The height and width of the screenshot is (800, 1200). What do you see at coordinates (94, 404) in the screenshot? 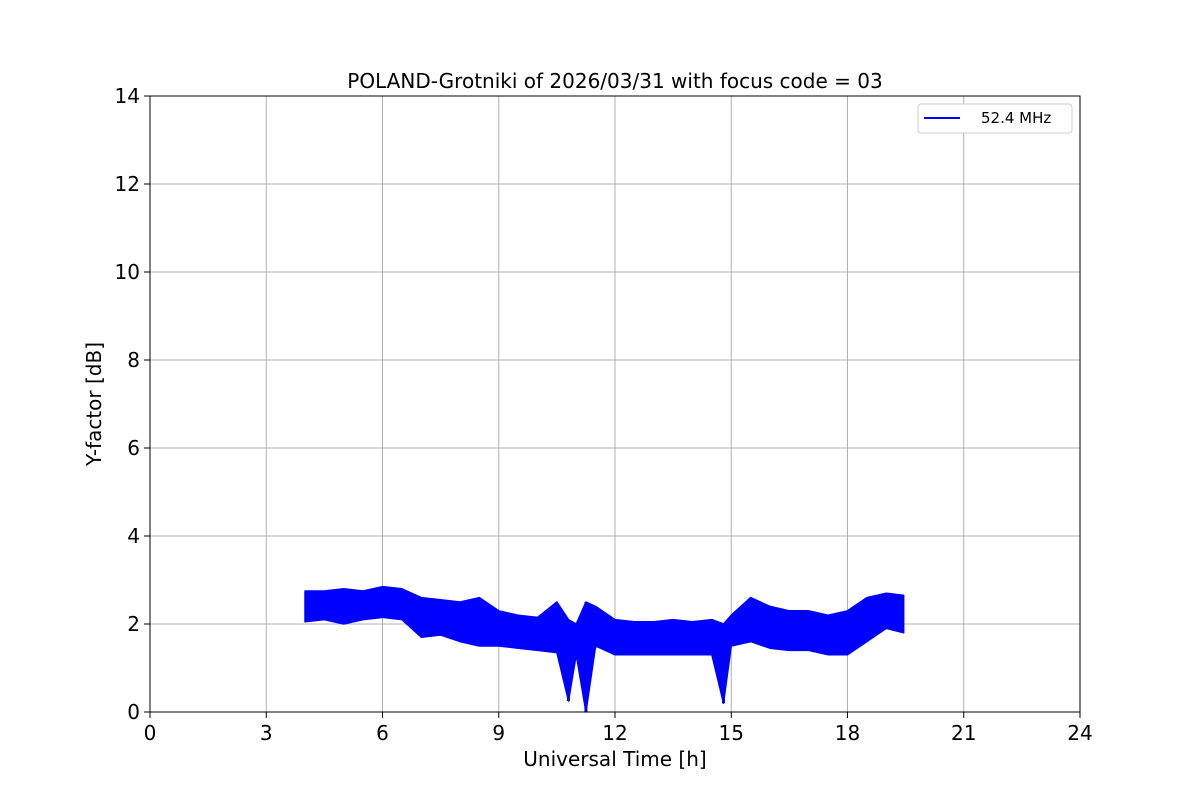
I see `y-axis-label: Y-factor [dB]` at bounding box center [94, 404].